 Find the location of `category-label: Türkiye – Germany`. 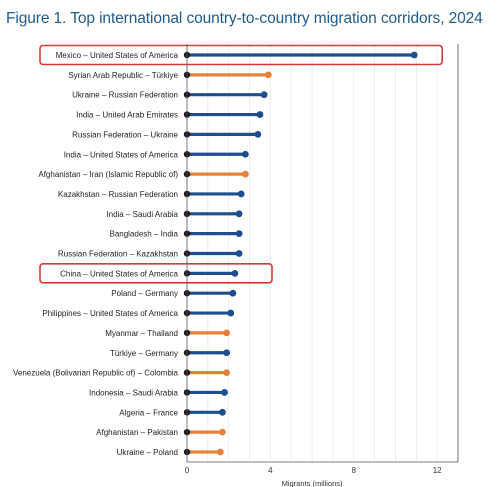

category-label: Türkiye – Germany is located at coordinates (144, 353).